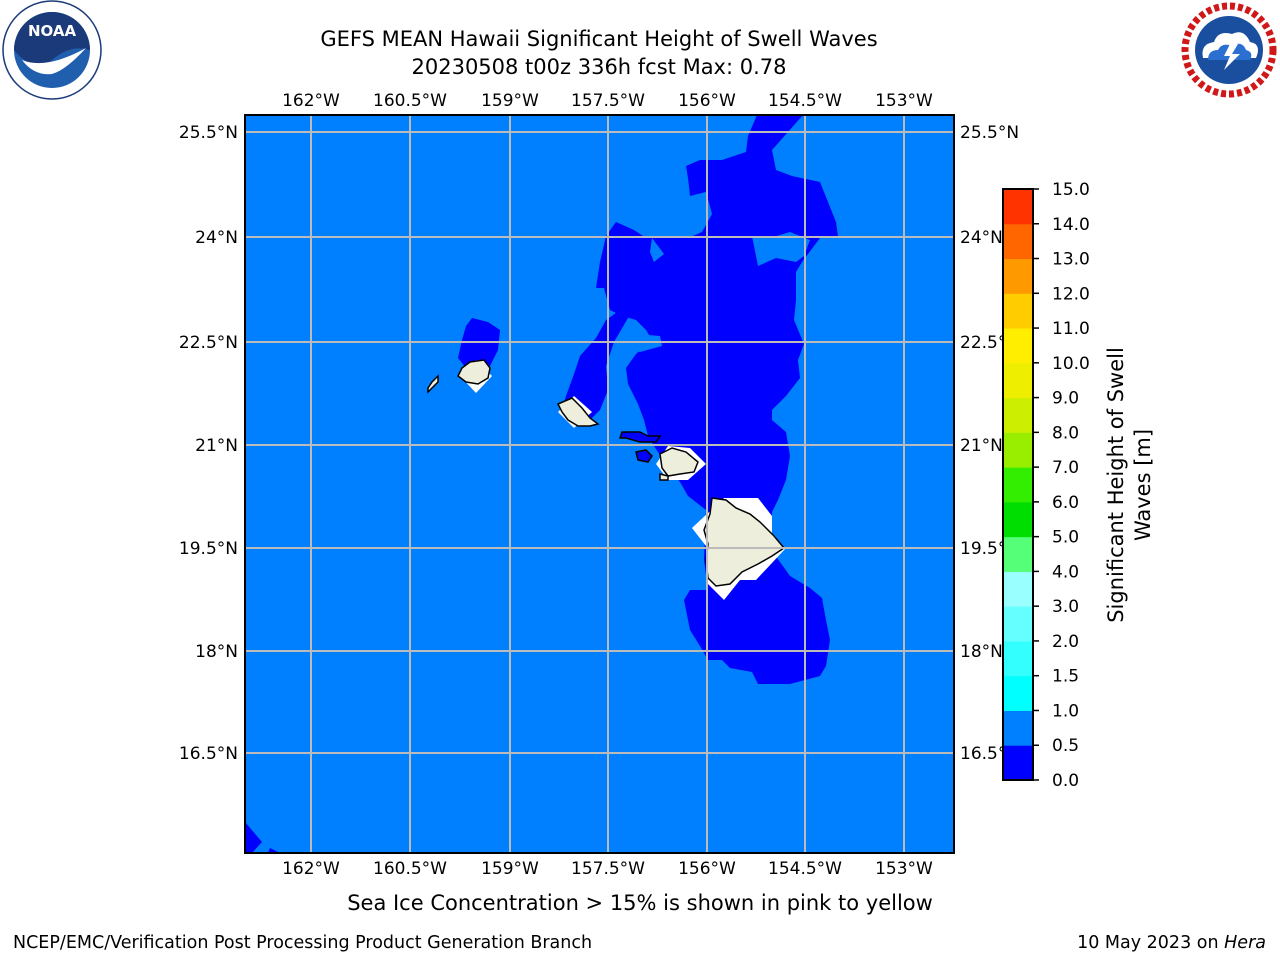  Describe the element at coordinates (208, 133) in the screenshot. I see `lat-label-left: 25.5°N` at that location.